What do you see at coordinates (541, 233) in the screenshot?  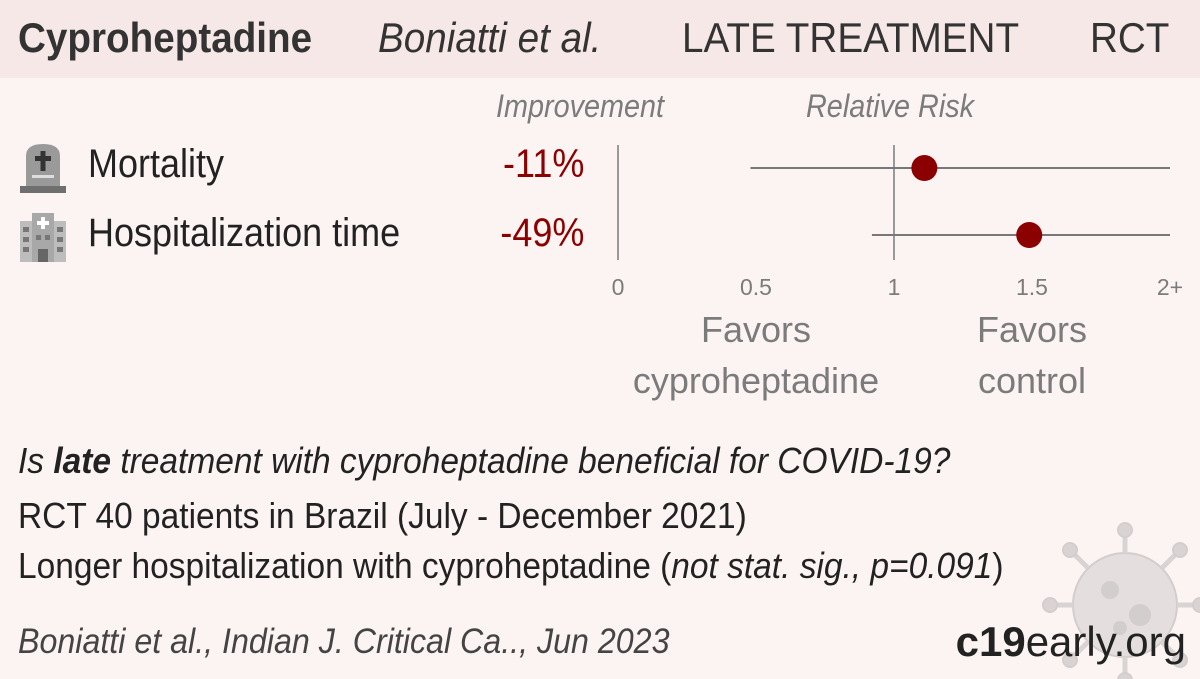 I see `improvement-value: -49%` at bounding box center [541, 233].